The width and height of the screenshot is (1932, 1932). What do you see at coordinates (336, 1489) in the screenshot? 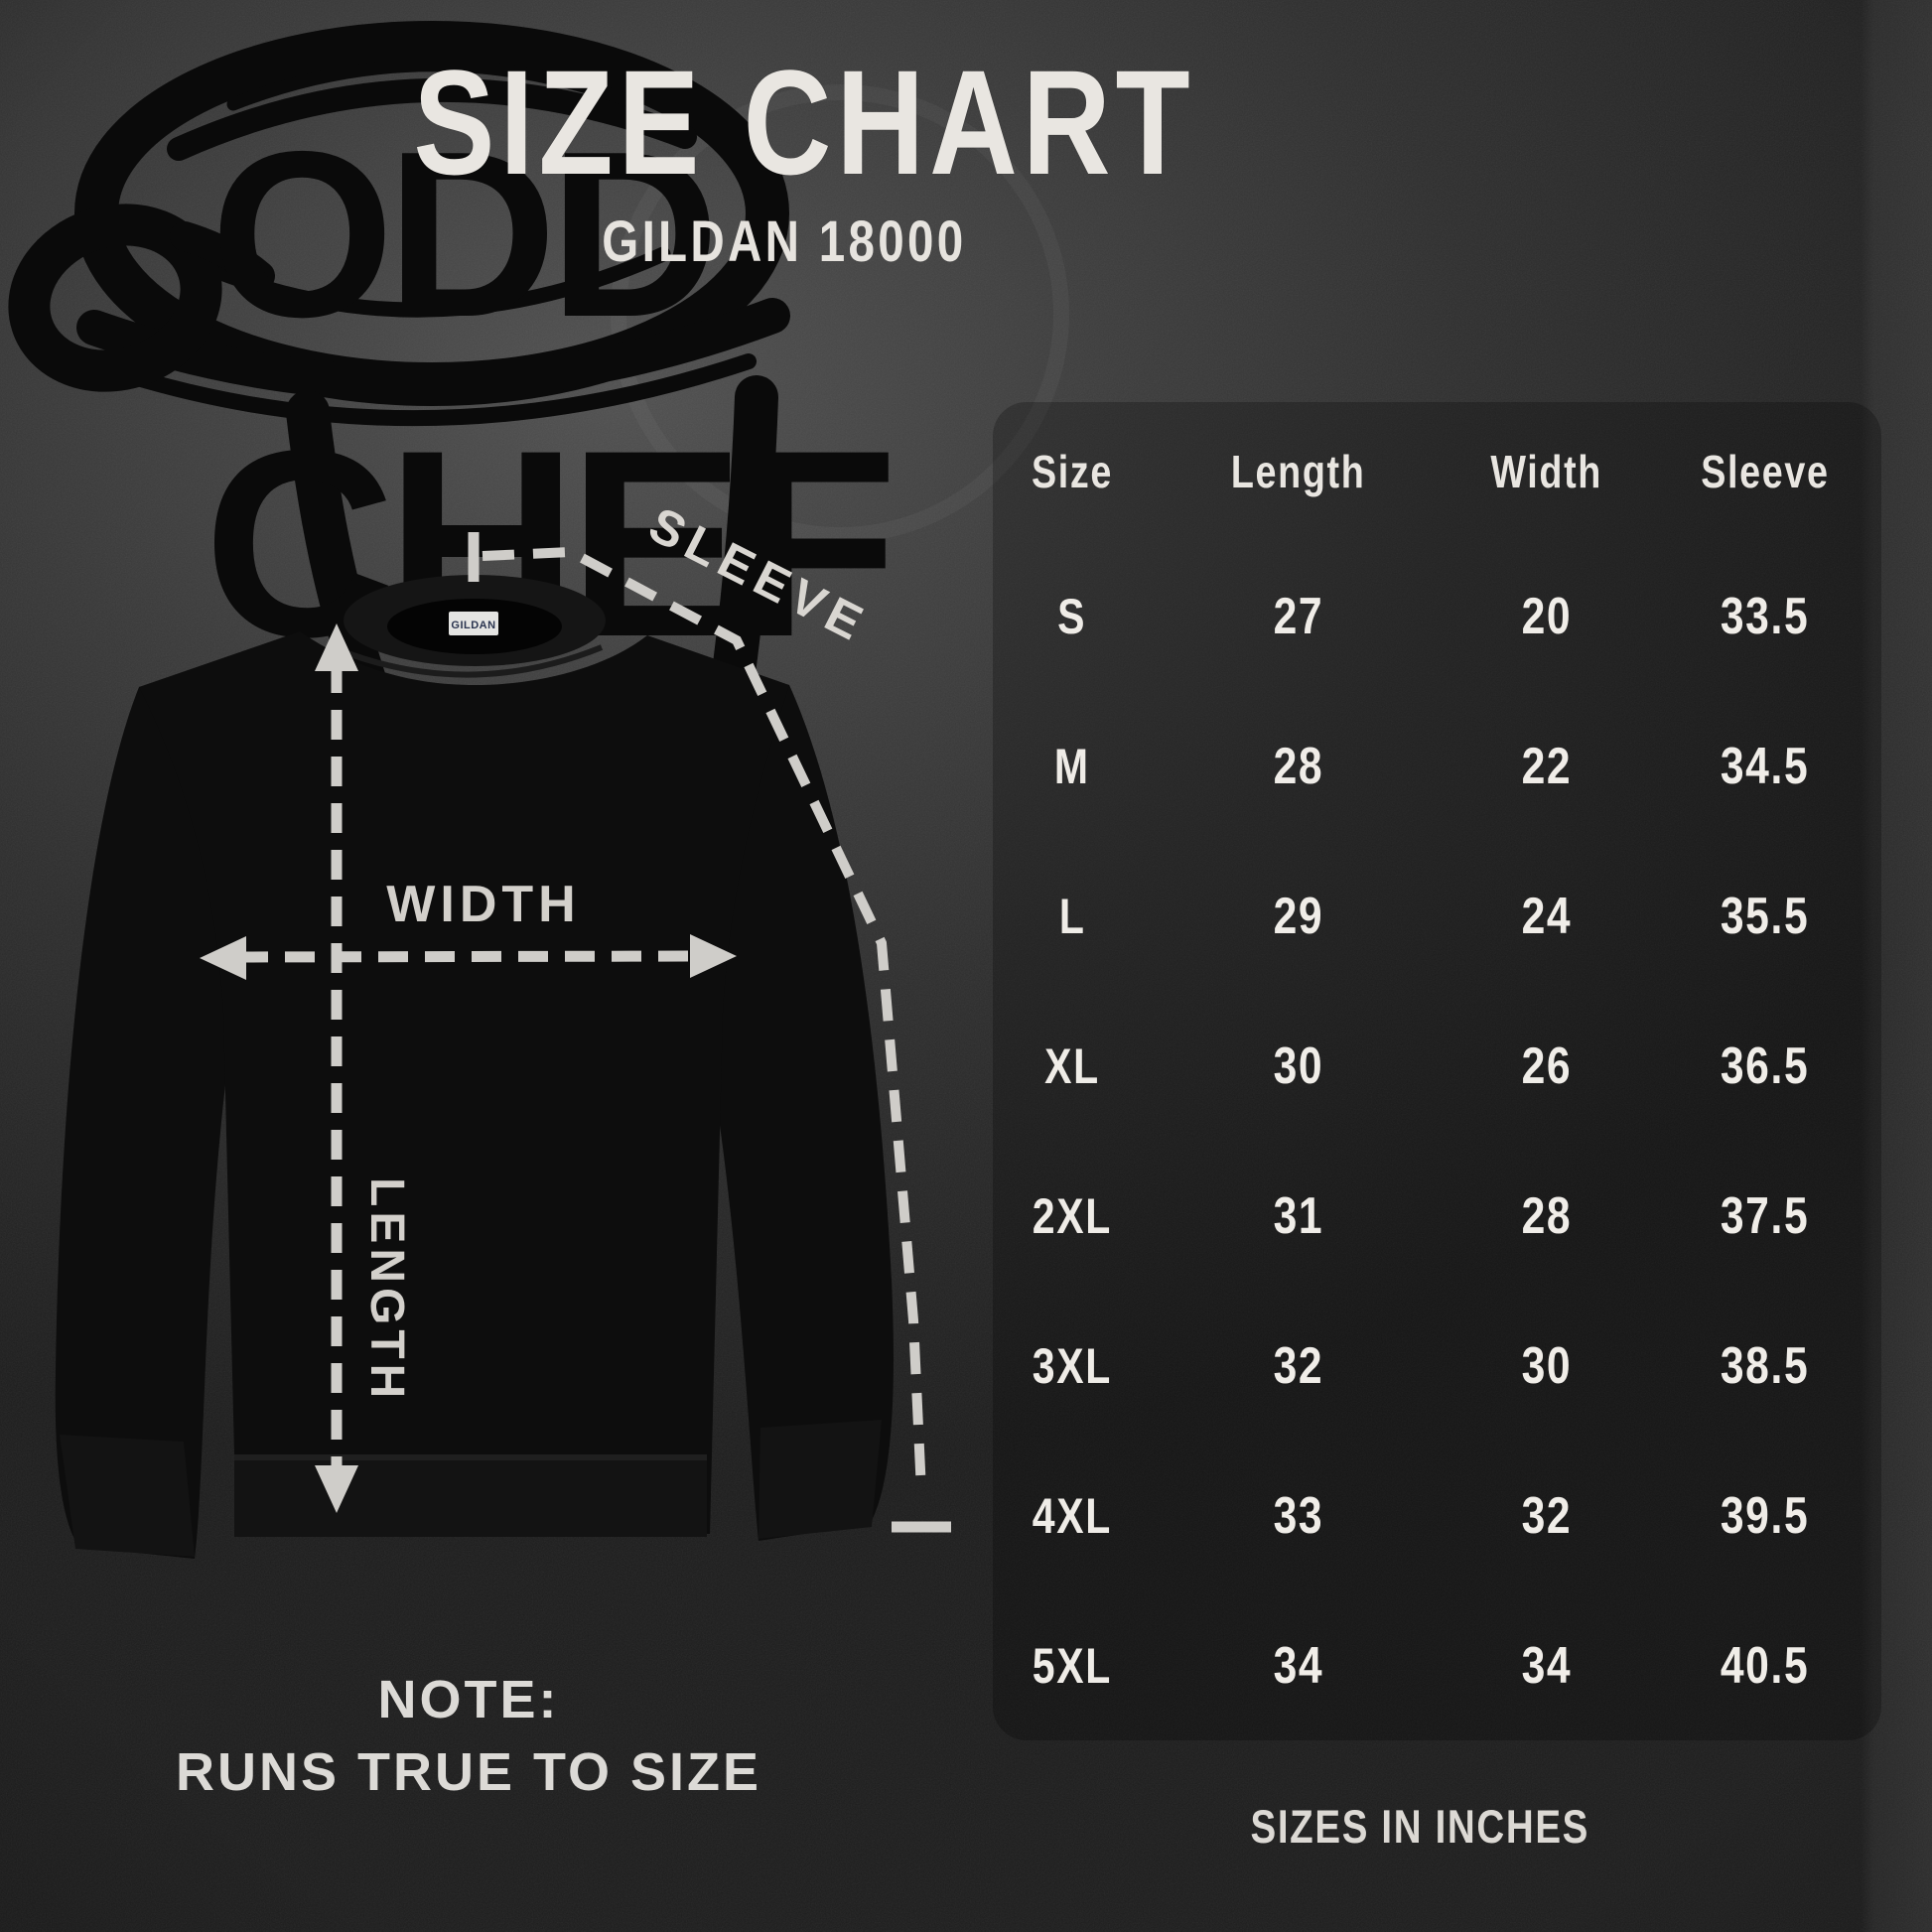
I see `length-arrow-head-bottom` at bounding box center [336, 1489].